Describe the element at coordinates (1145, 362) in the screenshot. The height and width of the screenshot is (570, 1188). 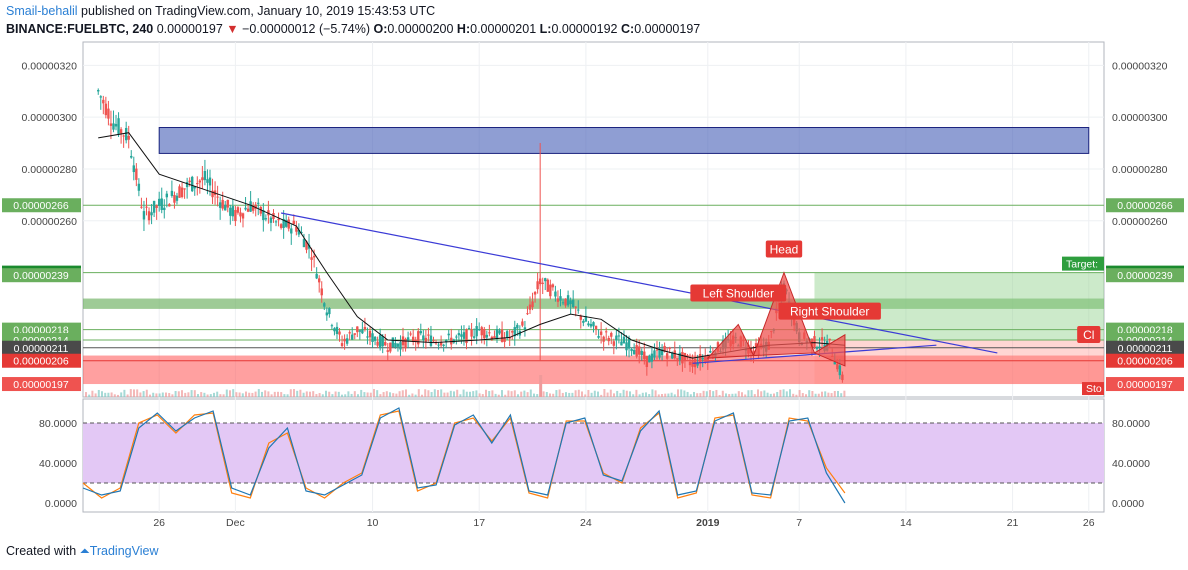
I see `price-label-right: 0.00000206` at that location.